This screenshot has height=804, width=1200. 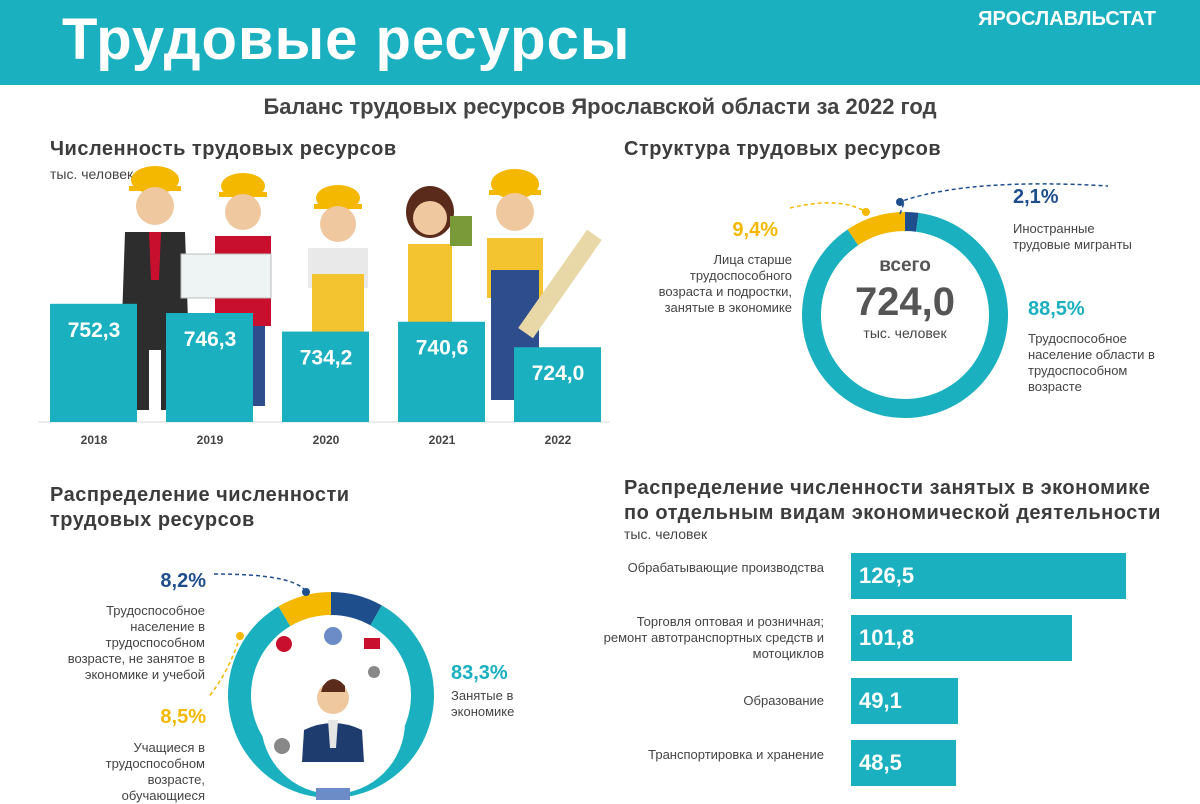 What do you see at coordinates (905, 265) in the screenshot?
I see `structure-center-top: всего` at bounding box center [905, 265].